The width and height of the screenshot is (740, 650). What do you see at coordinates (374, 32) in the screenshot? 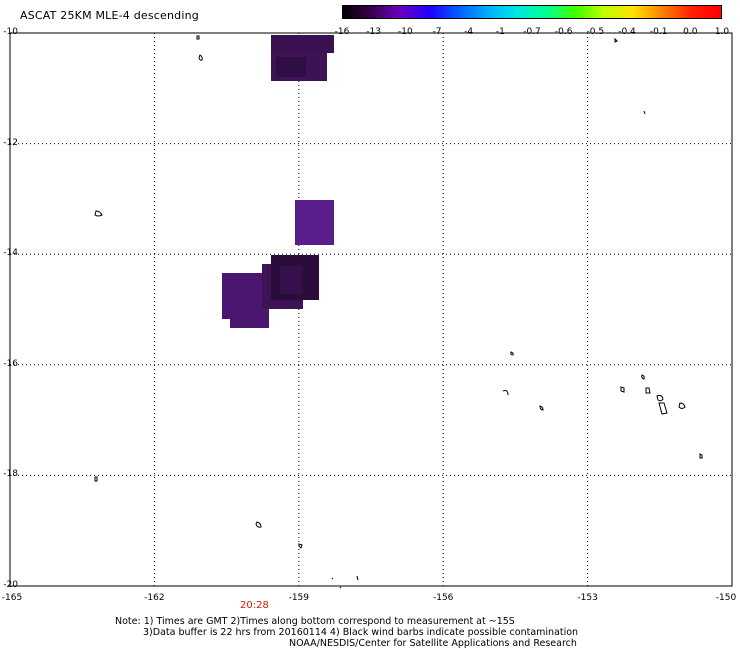
I see `colorbar-tick-label: -13` at bounding box center [374, 32].